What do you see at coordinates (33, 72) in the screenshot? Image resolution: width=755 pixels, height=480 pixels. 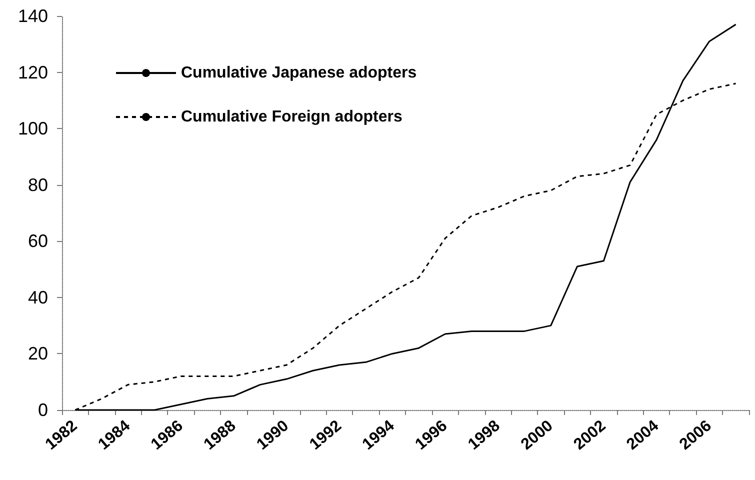 I see `y-tick-label: 120` at bounding box center [33, 72].